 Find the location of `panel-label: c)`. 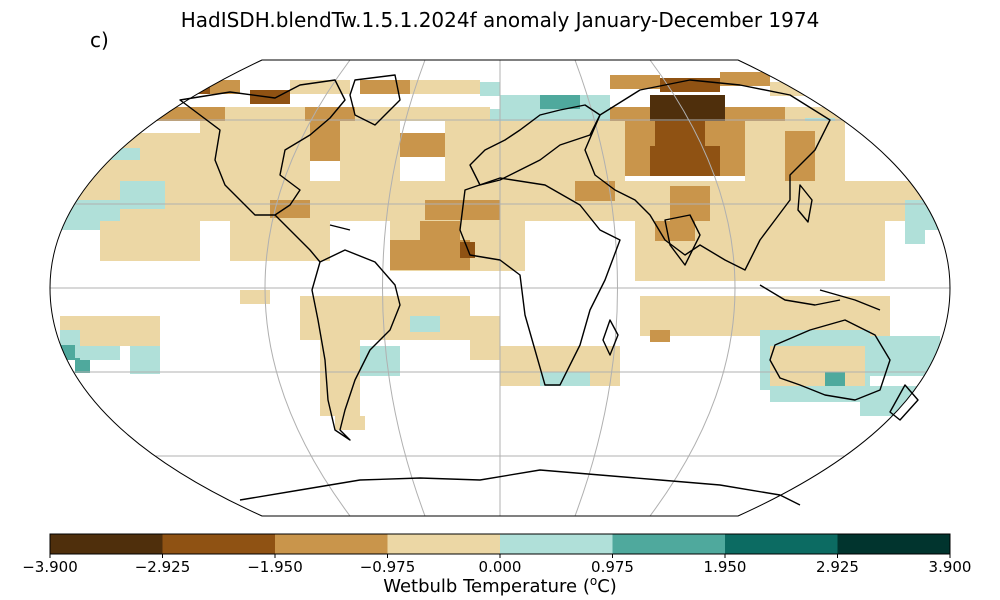

panel-label: c) is located at coordinates (99, 40).